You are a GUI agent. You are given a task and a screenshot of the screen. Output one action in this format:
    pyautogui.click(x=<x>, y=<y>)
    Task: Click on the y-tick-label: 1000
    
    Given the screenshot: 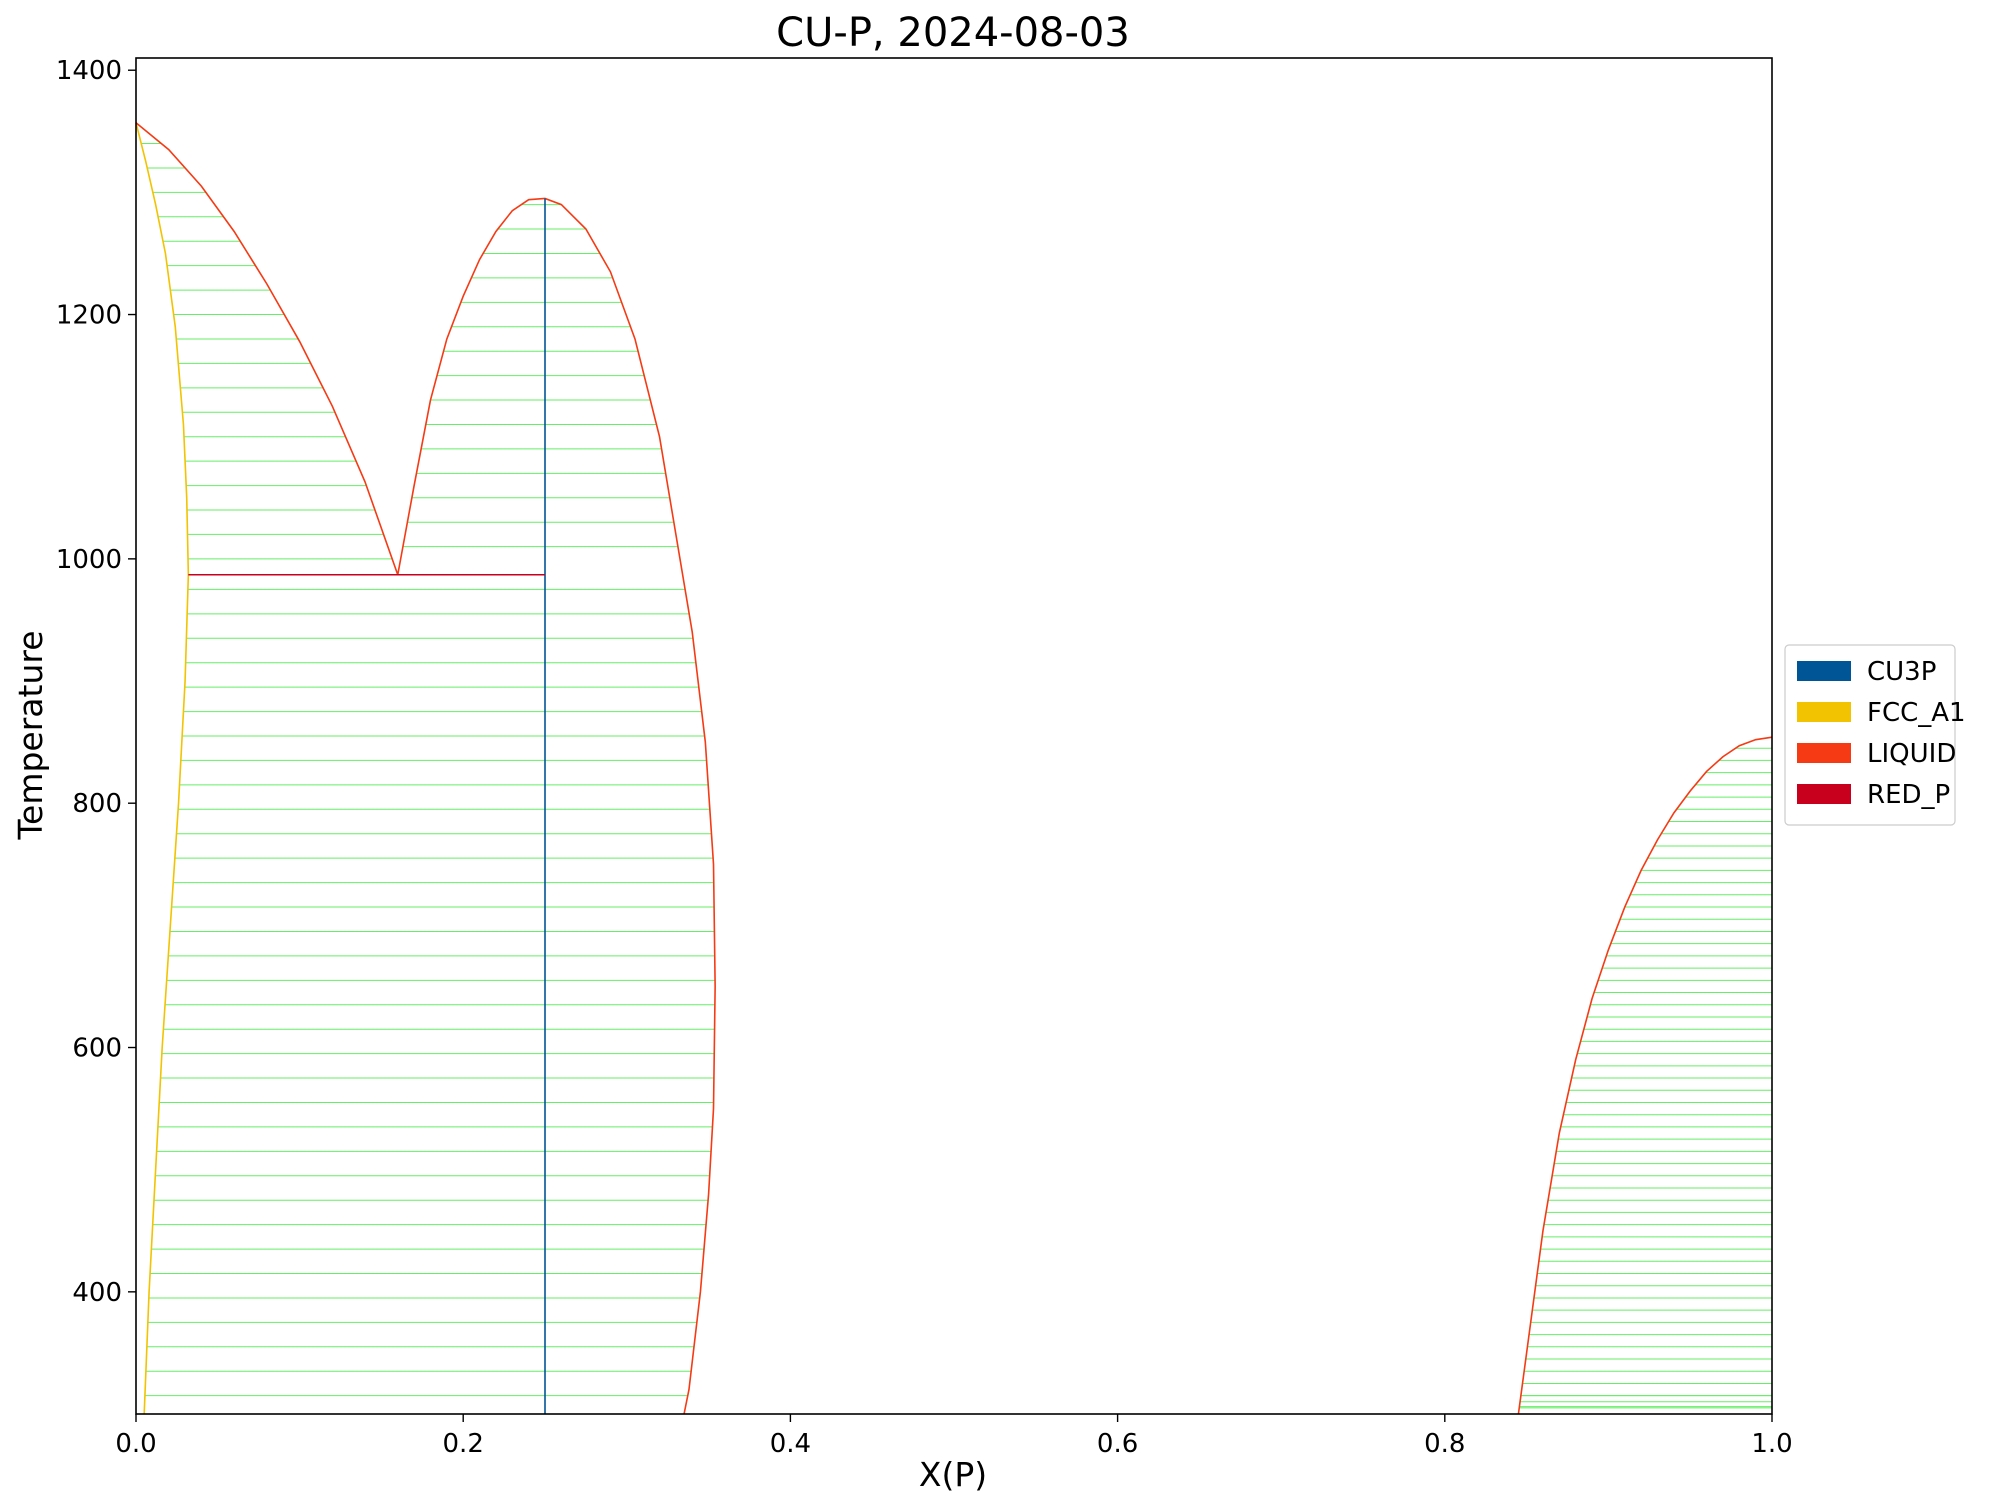 What is the action you would take?
    pyautogui.click(x=89, y=560)
    